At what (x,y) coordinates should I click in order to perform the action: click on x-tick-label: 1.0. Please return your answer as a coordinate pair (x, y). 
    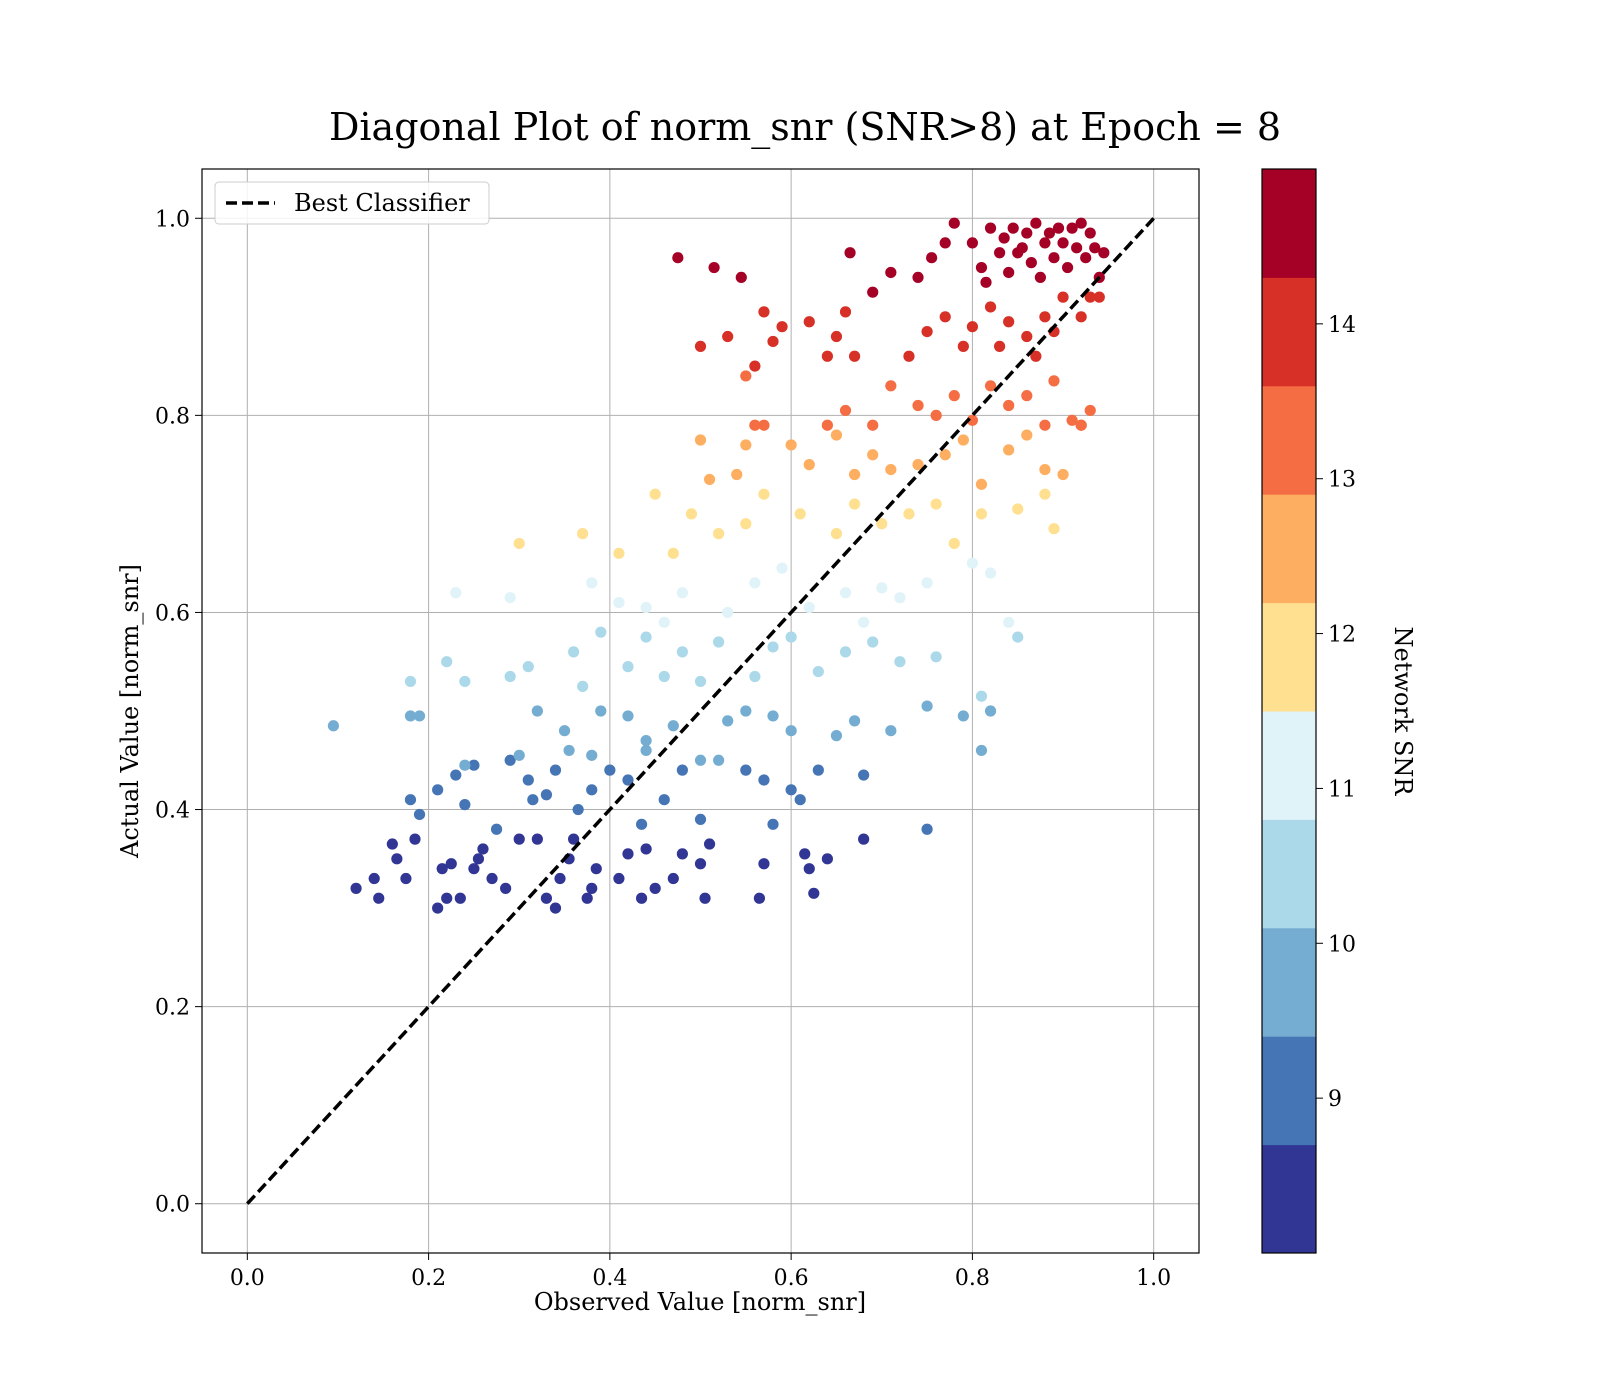
    Looking at the image, I should click on (1153, 1278).